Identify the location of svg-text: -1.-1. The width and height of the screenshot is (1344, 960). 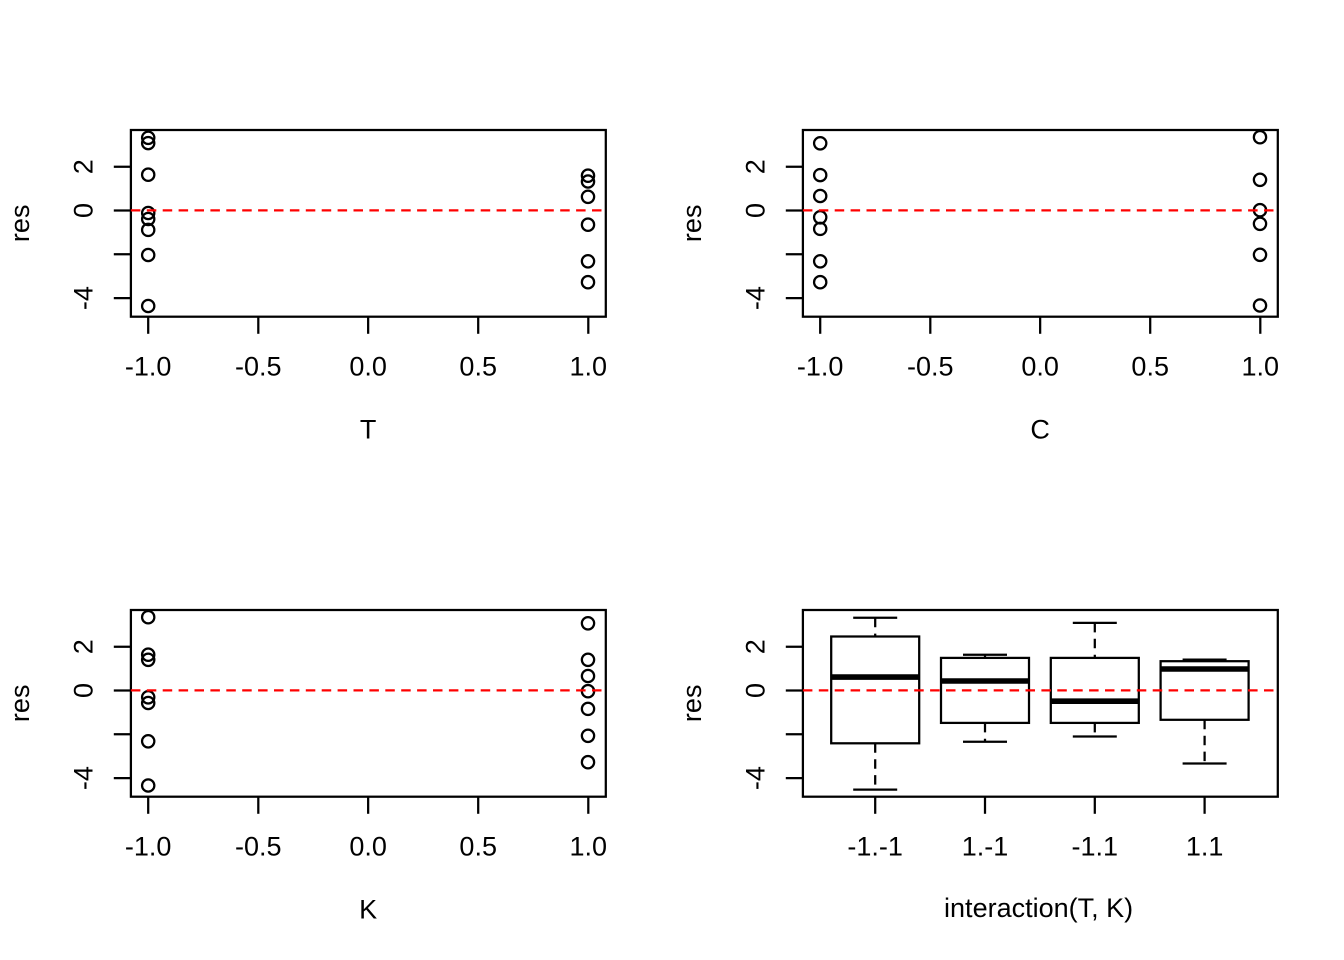
(875, 847).